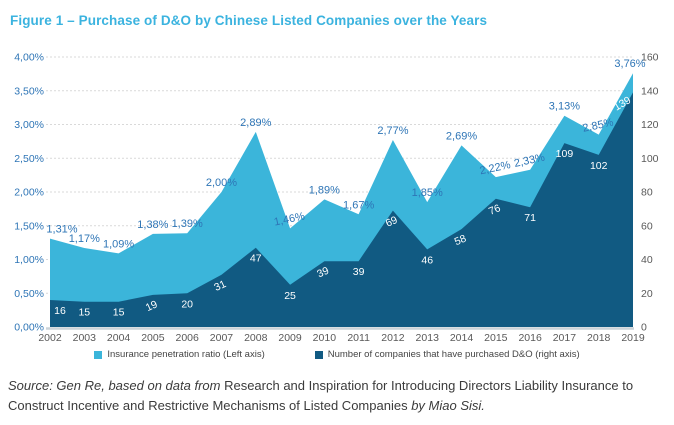 This screenshot has width=674, height=425. What do you see at coordinates (29, 91) in the screenshot?
I see `left-axis-tick: 3,50%` at bounding box center [29, 91].